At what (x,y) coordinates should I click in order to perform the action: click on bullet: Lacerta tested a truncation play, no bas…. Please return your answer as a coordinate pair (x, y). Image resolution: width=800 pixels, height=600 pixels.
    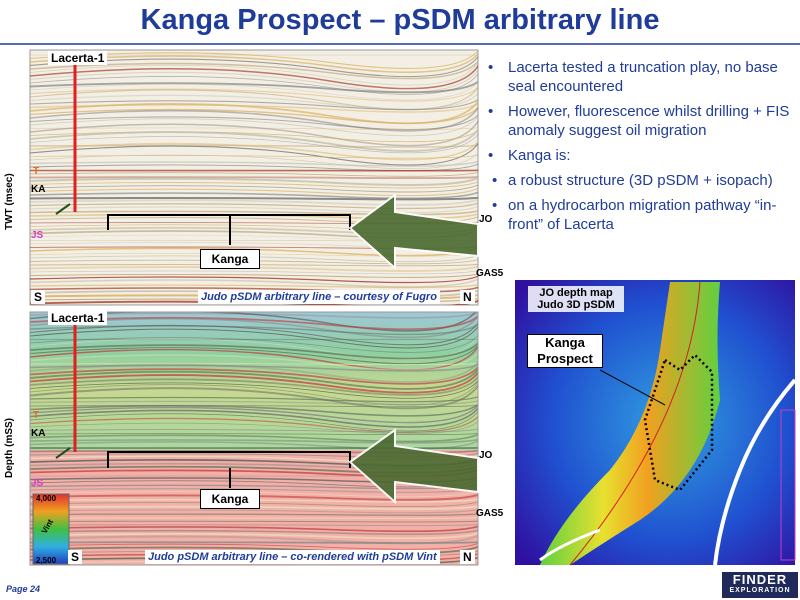
    Looking at the image, I should click on (637, 77).